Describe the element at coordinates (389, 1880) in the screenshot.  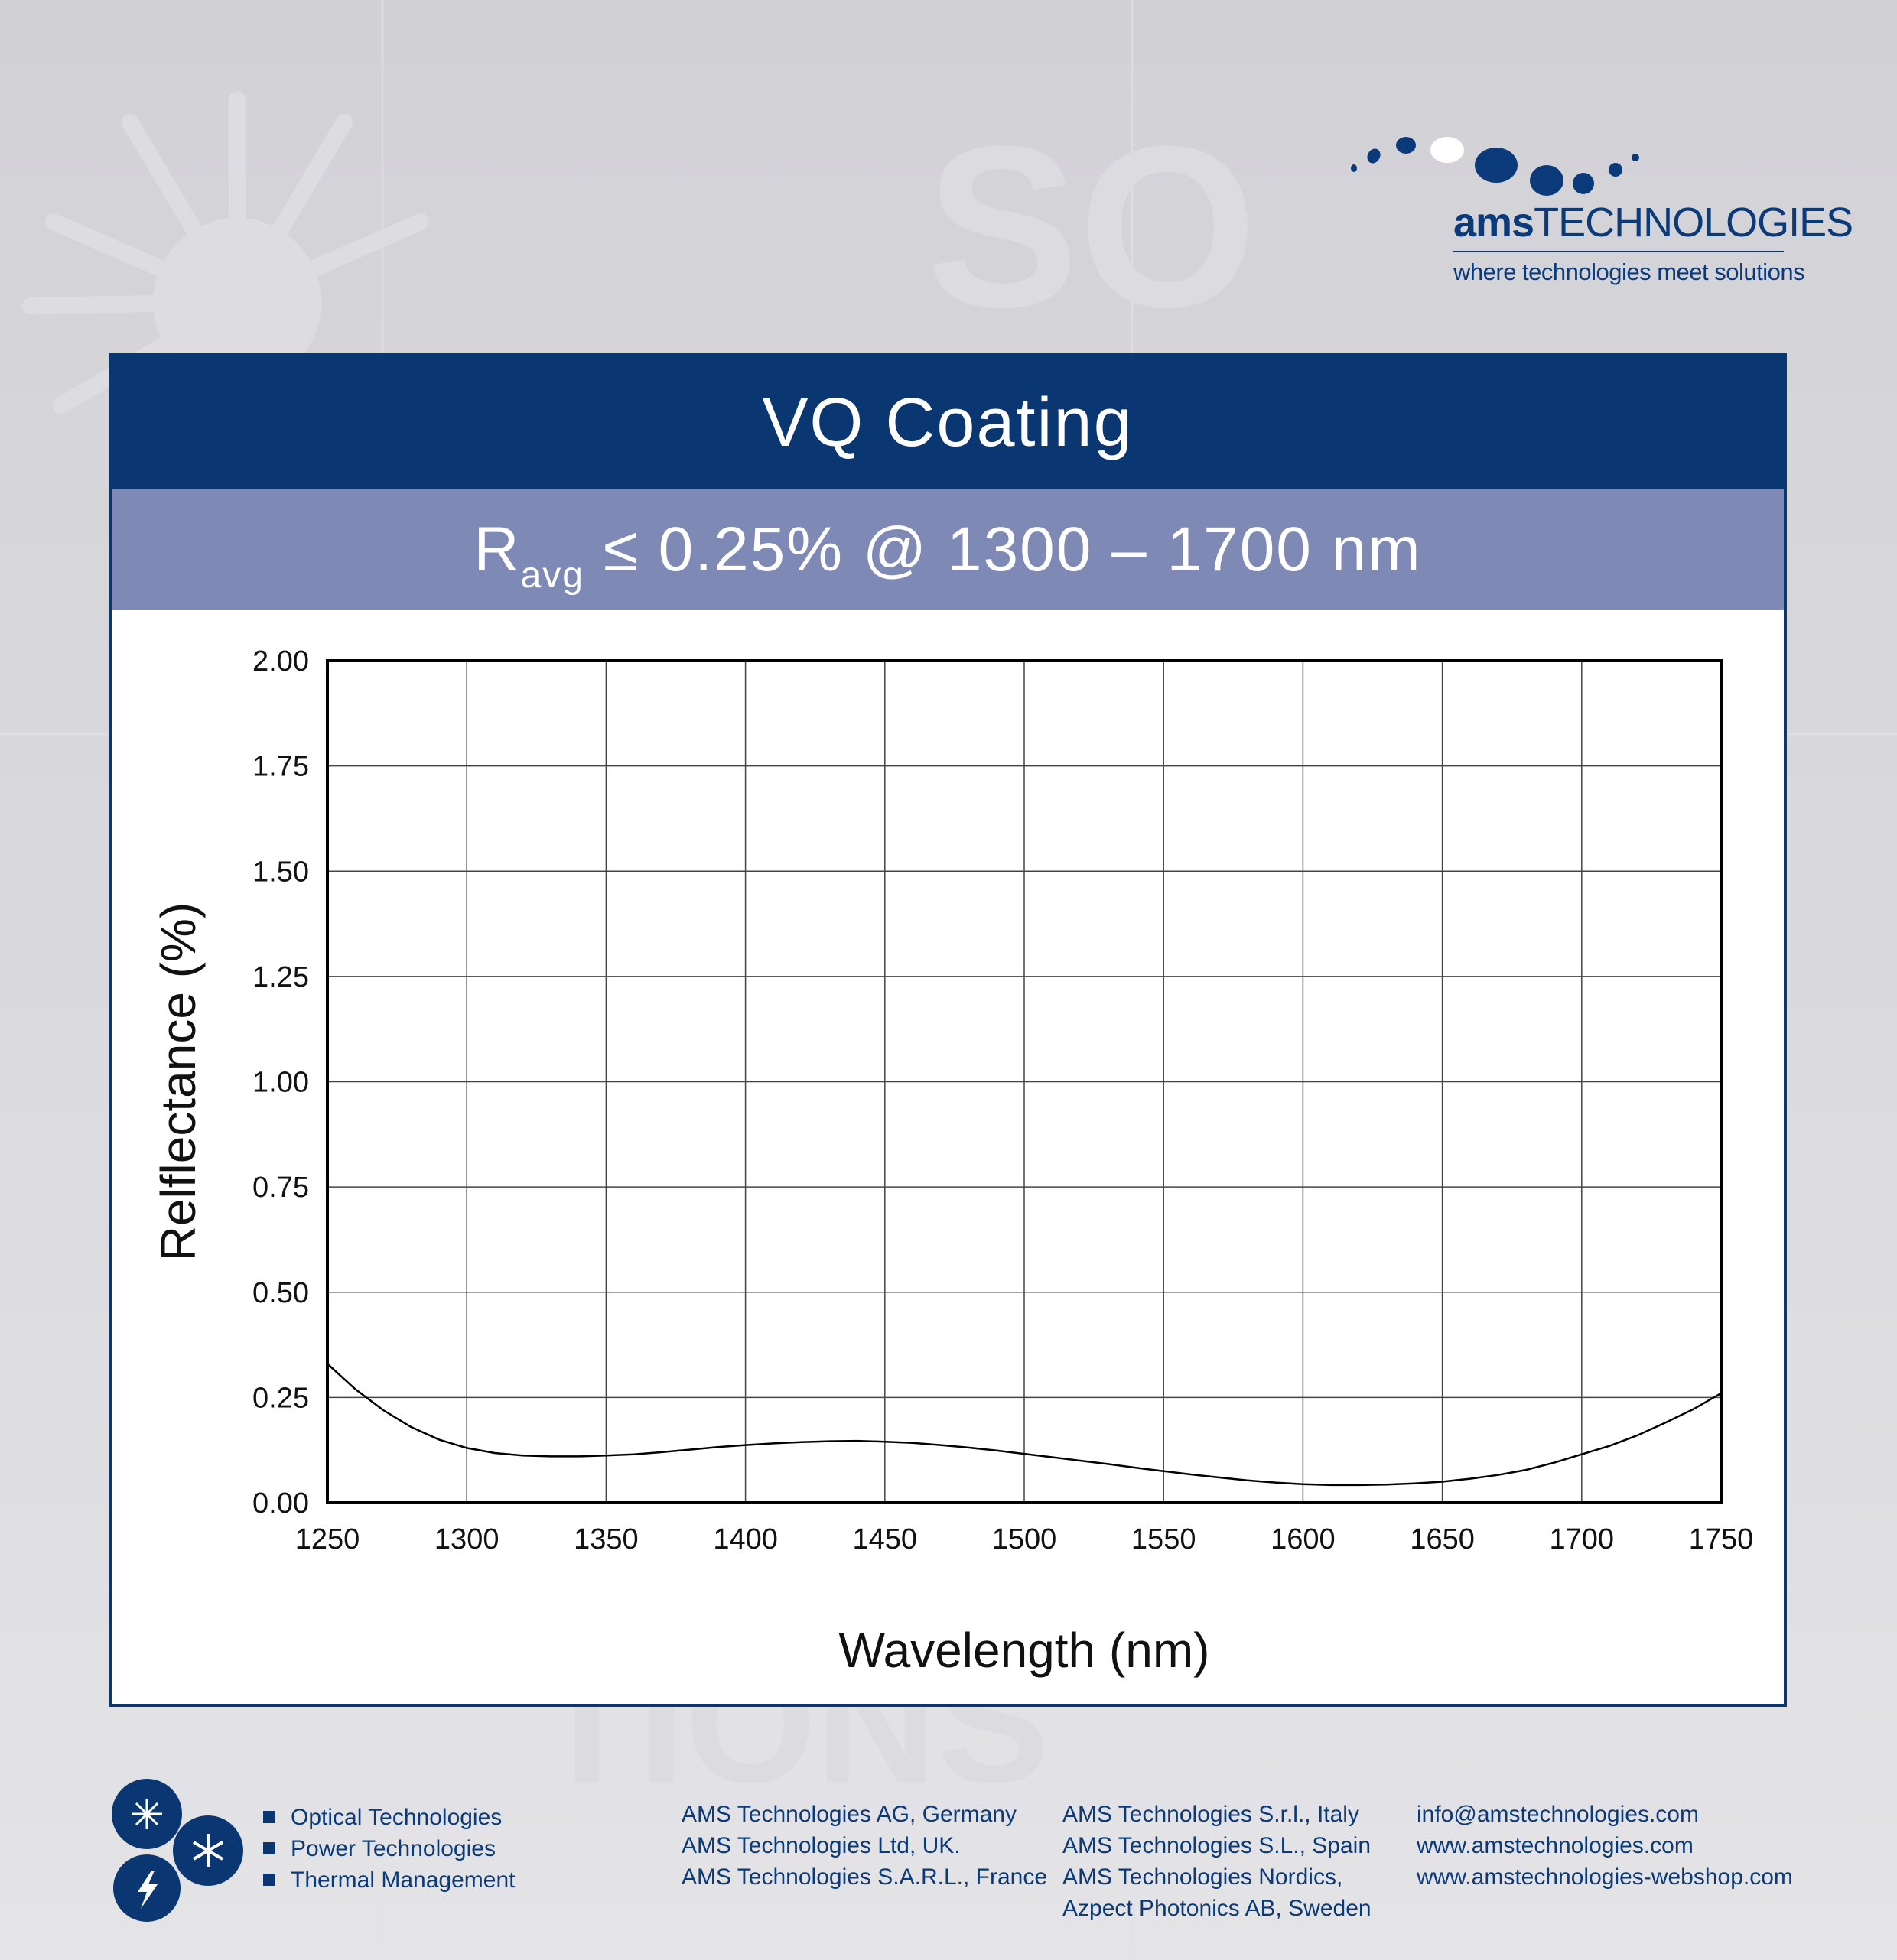
I see `segment-item: Thermal Management` at that location.